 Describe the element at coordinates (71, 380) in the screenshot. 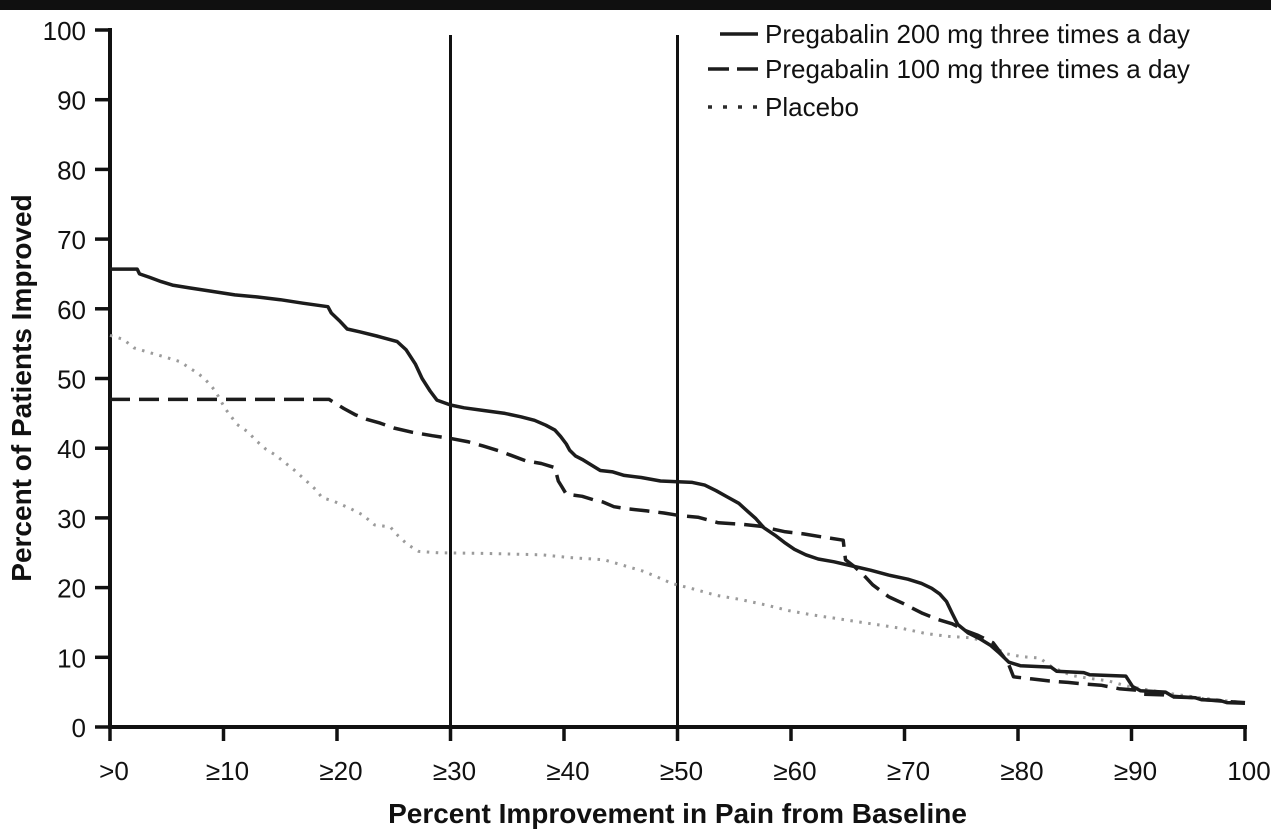

I see `y-tick-label: 50` at that location.